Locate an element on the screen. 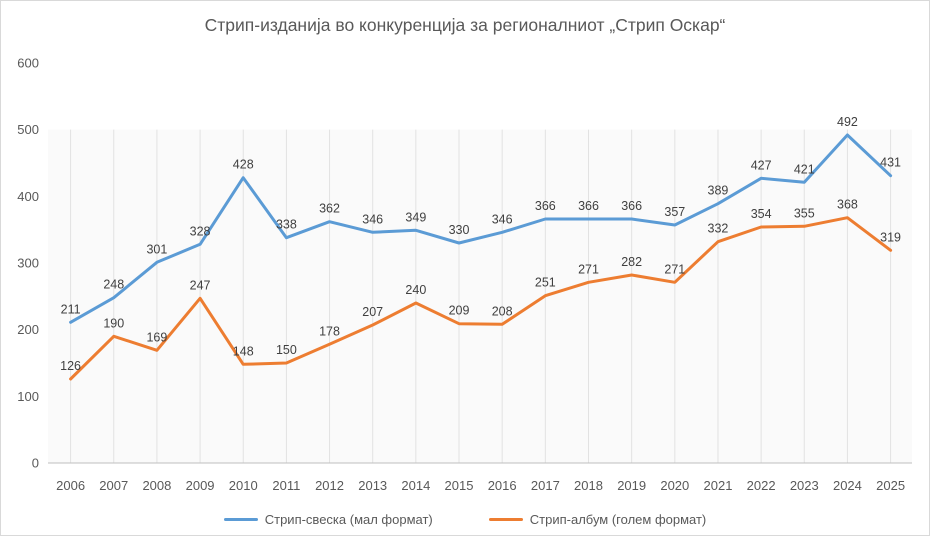 This screenshot has height=536, width=930. data-label: 427 is located at coordinates (761, 165).